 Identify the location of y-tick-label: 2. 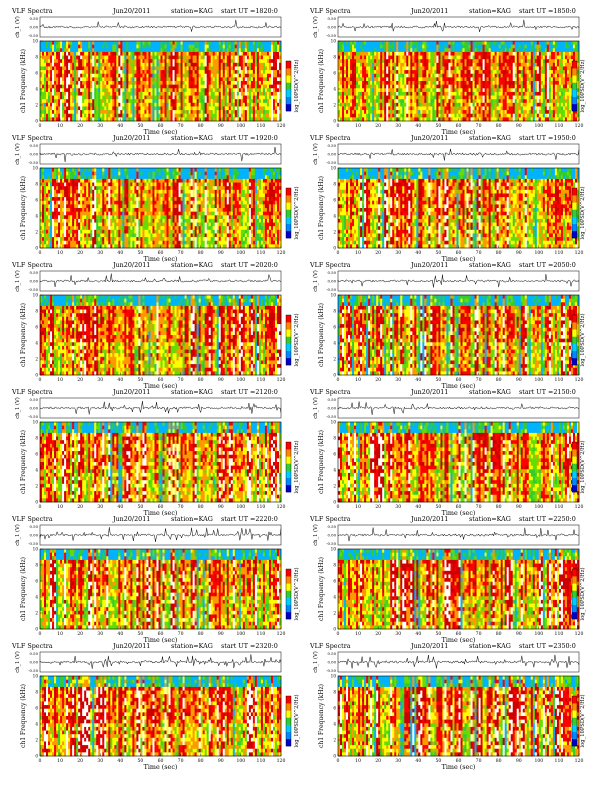
(36, 105).